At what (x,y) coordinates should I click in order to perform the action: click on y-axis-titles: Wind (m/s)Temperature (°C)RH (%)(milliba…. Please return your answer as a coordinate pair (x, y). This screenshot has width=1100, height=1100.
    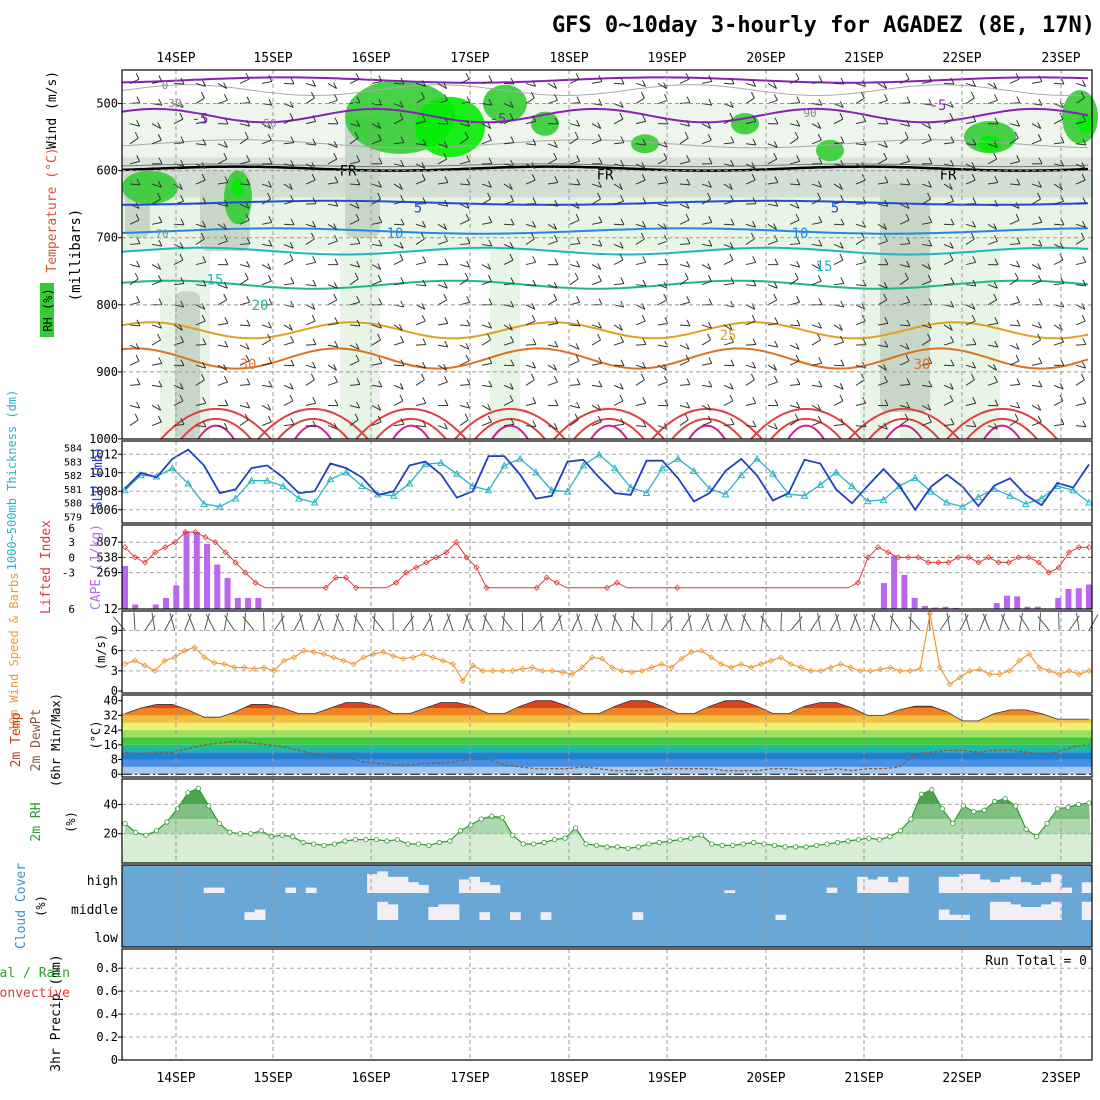
    Looking at the image, I should click on (54, 571).